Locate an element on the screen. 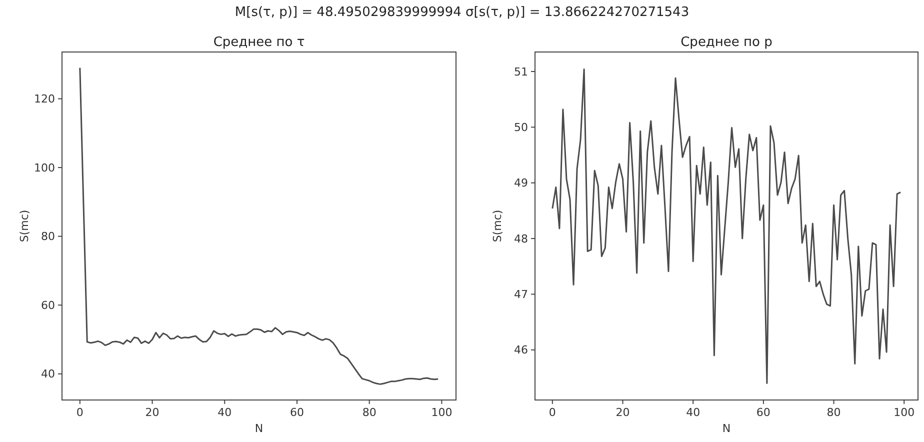 Image resolution: width=924 pixels, height=442 pixels. y-tick-label: 51 is located at coordinates (521, 71).